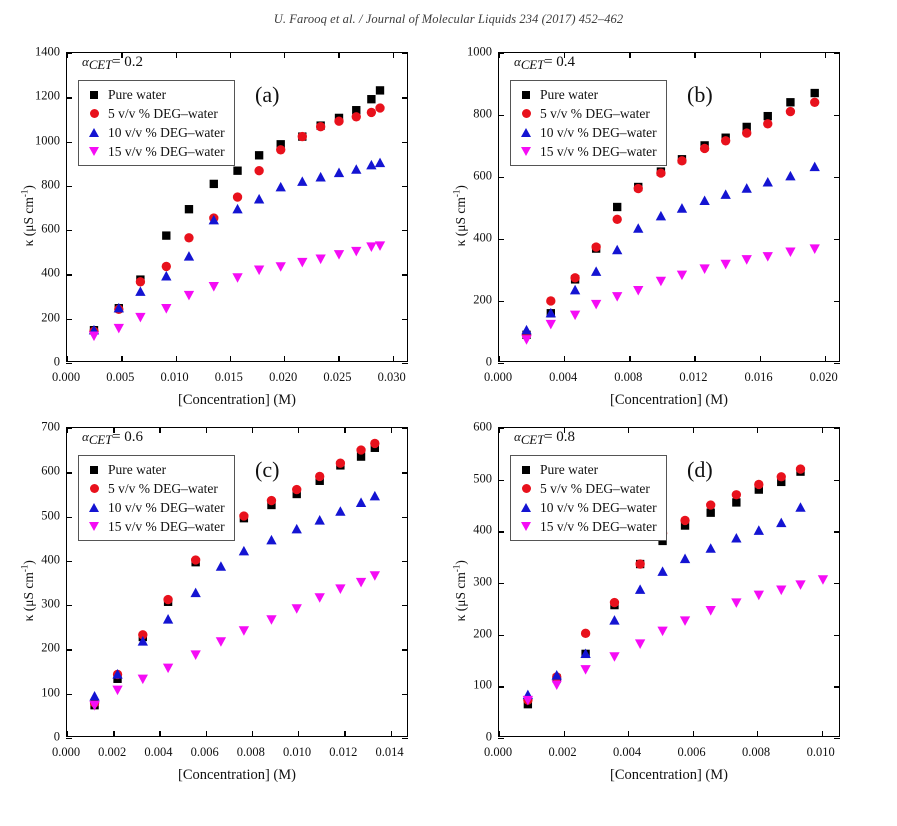  I want to click on x-tick-label: 0.008, so click(250, 752).